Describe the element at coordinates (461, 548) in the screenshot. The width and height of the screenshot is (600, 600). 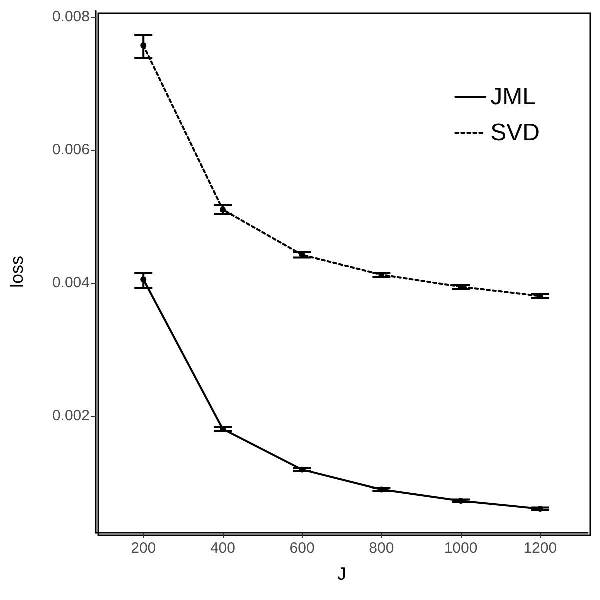
I see `x-tick-label: 1000` at that location.